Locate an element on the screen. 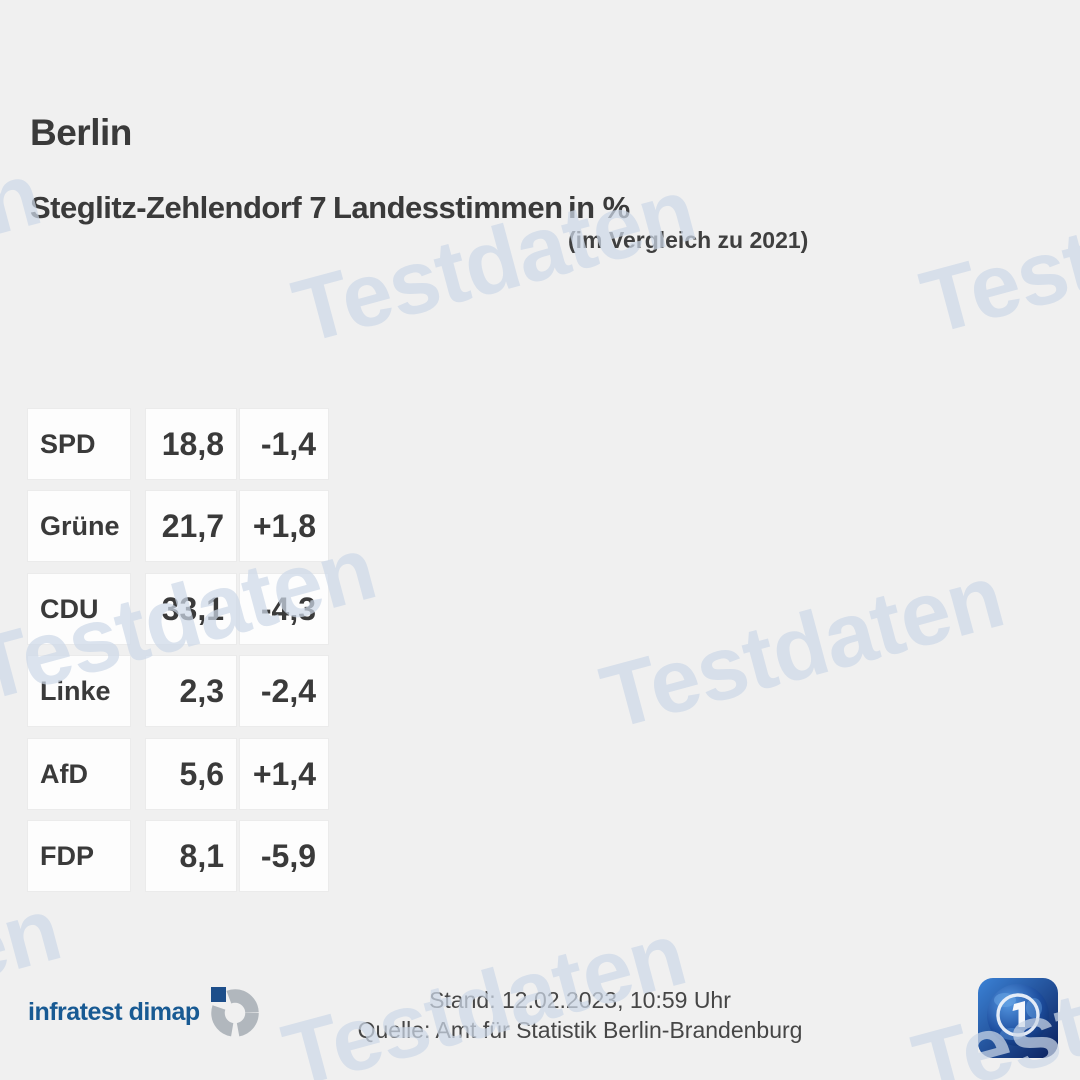 The width and height of the screenshot is (1080, 1080). party-label: CDU is located at coordinates (69, 608).